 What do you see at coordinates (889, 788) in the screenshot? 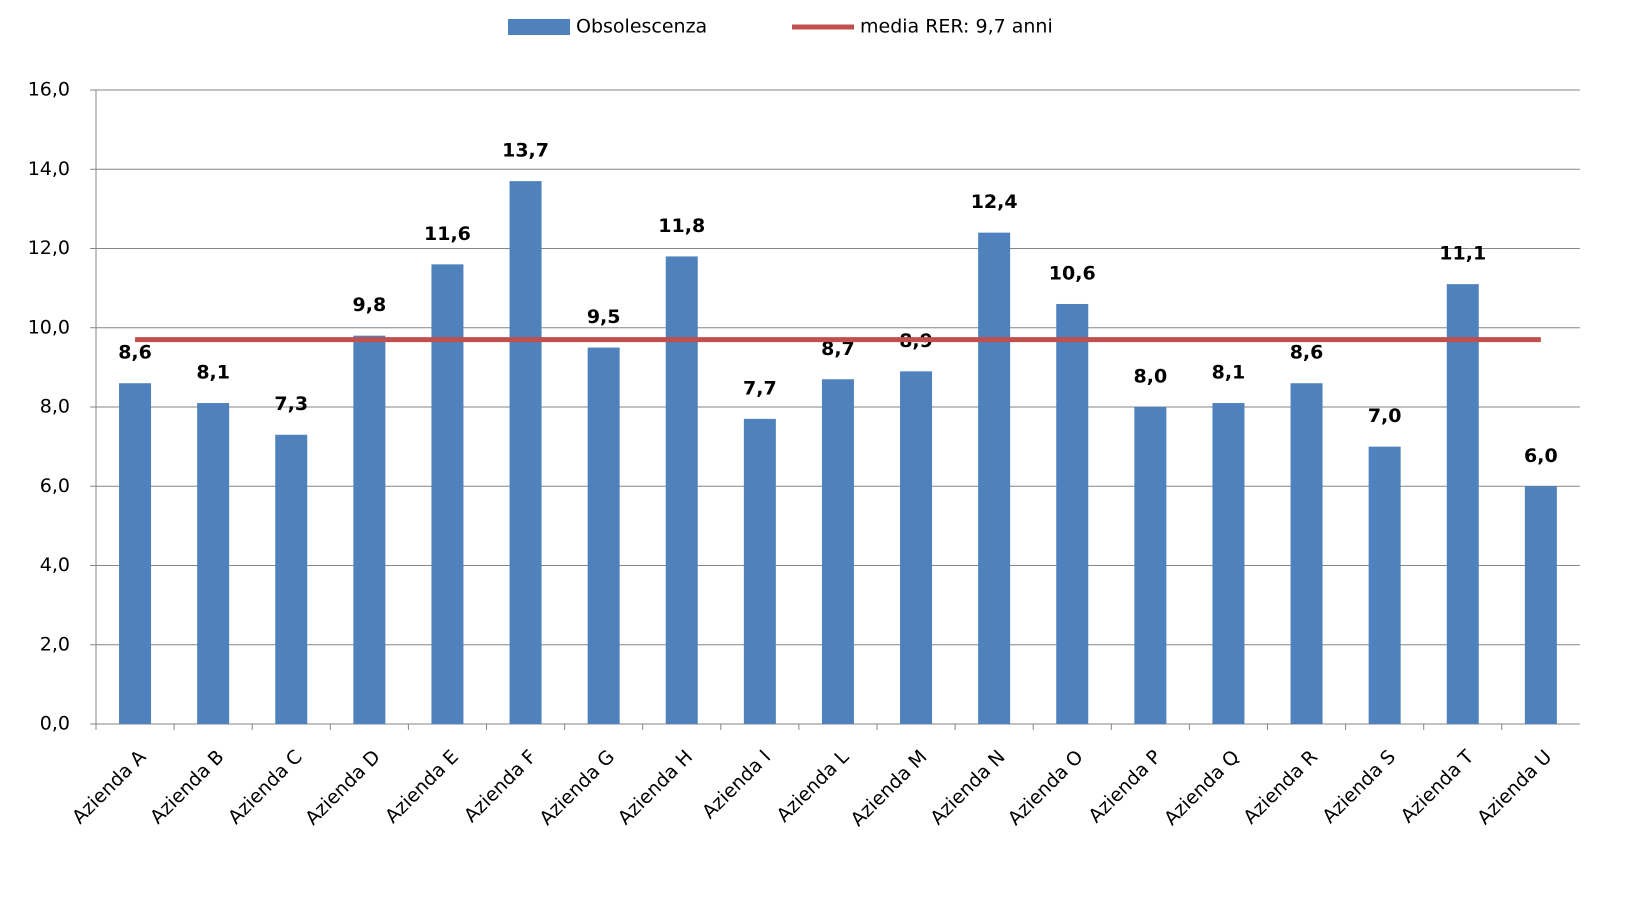
I see `x-tick-label: Azienda M` at bounding box center [889, 788].